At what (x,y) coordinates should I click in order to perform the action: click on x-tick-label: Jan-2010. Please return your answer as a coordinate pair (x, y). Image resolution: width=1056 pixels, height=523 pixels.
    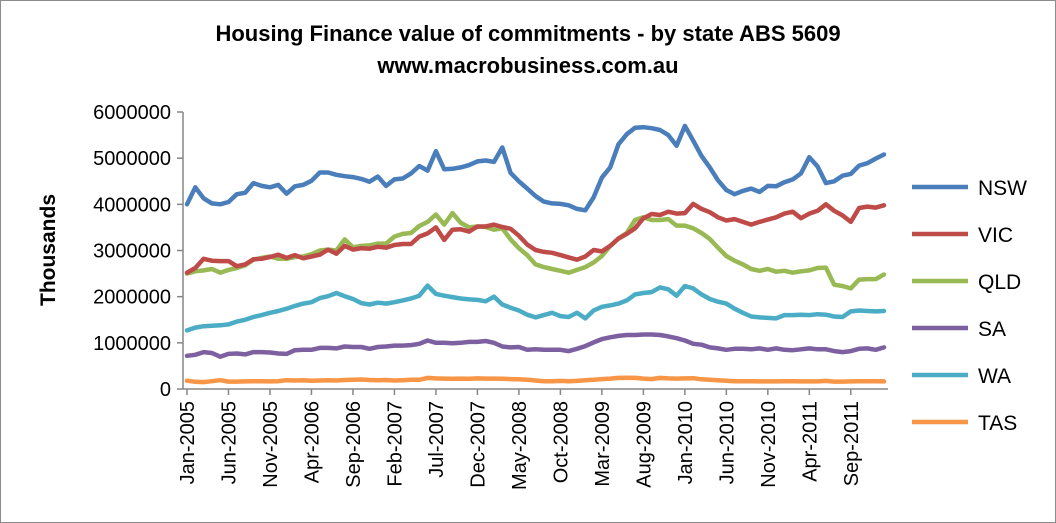
    Looking at the image, I should click on (686, 442).